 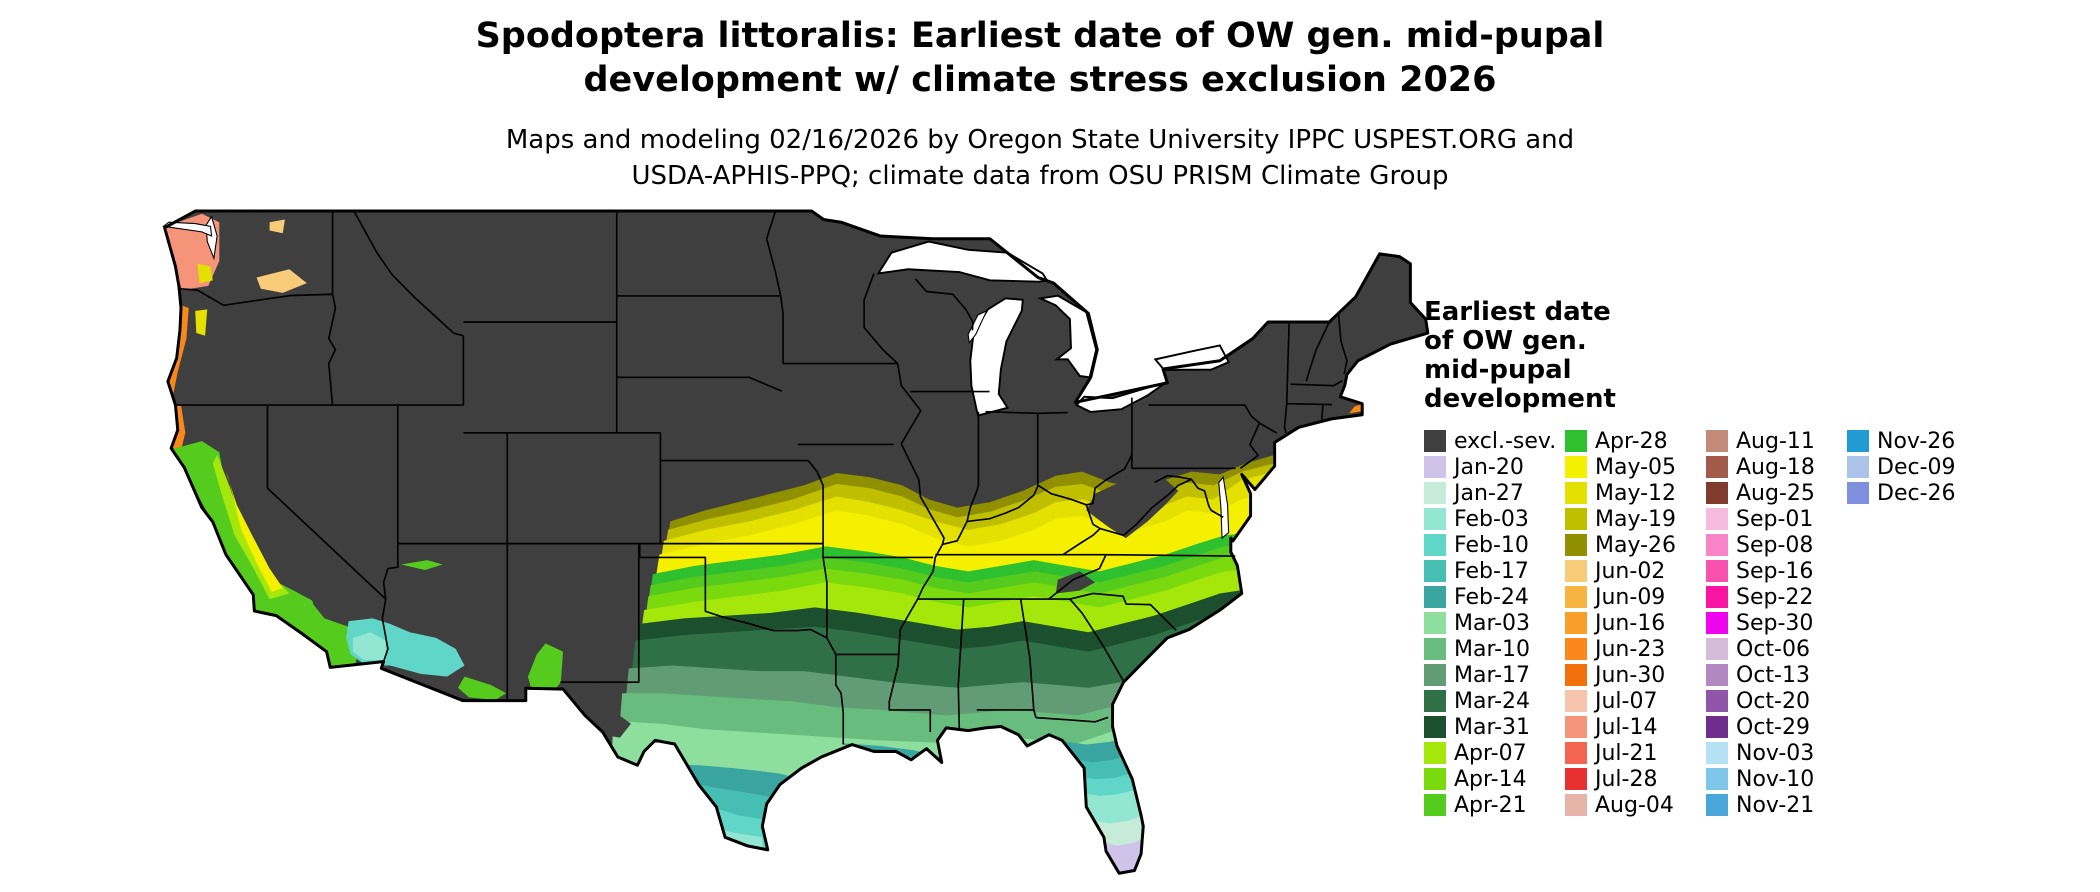 I want to click on legend-label: Jun-16, so click(x=1630, y=623).